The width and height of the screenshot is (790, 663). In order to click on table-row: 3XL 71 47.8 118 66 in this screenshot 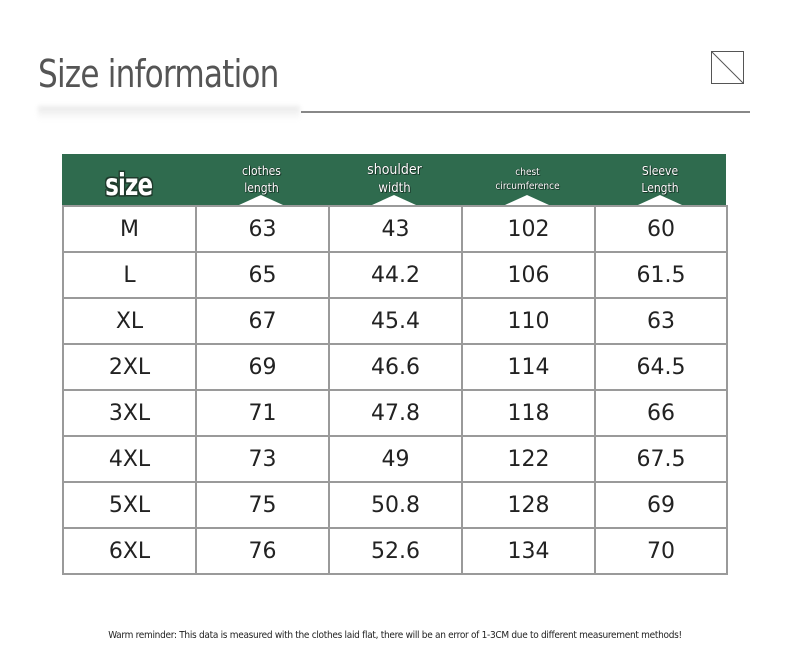, I will do `click(395, 413)`.